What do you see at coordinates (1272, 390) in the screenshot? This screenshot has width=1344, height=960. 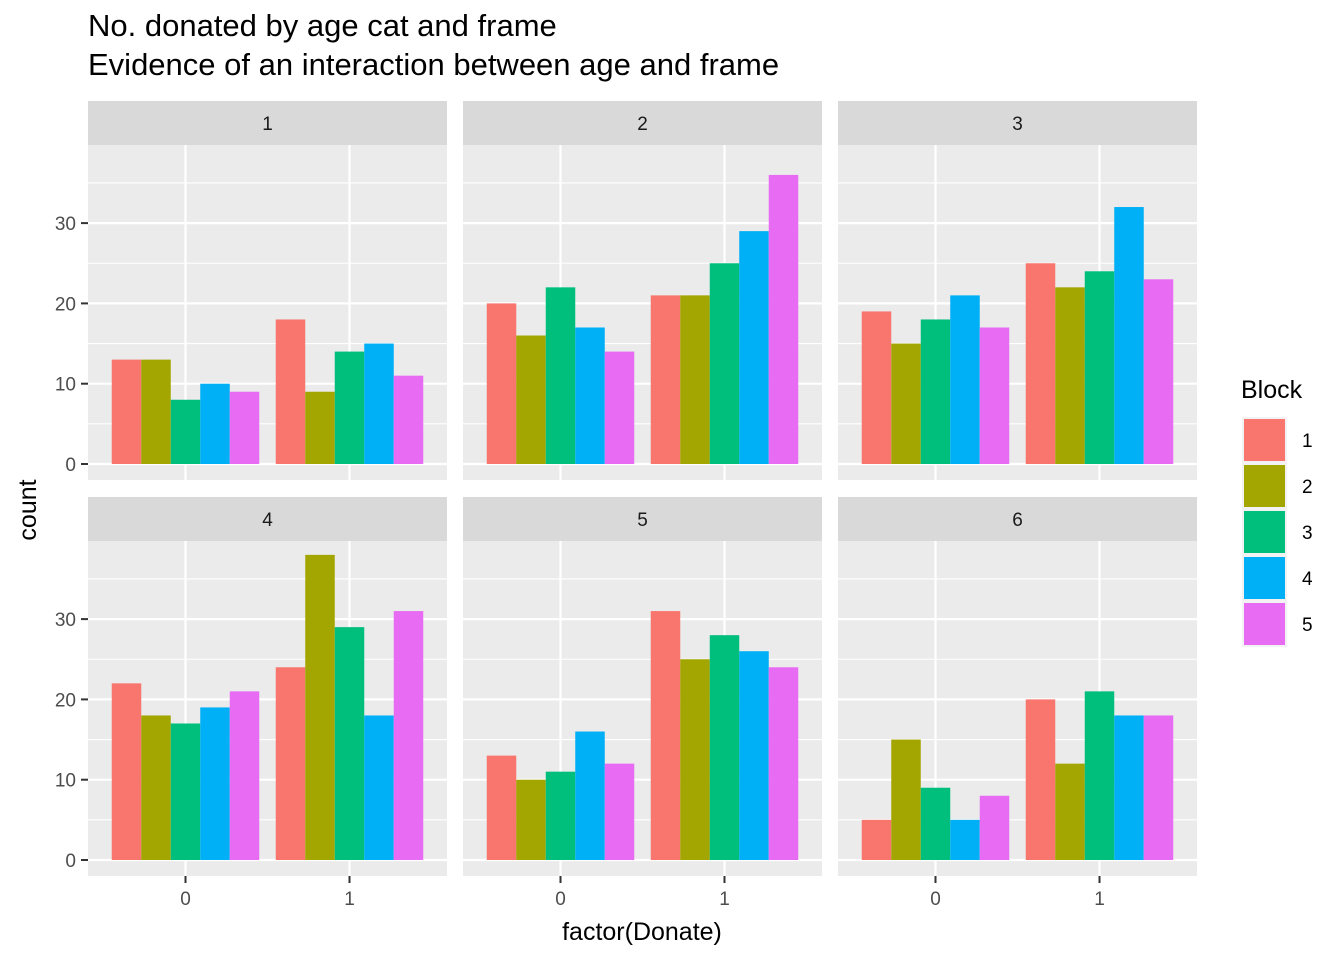 I see `legend-title: Block` at bounding box center [1272, 390].